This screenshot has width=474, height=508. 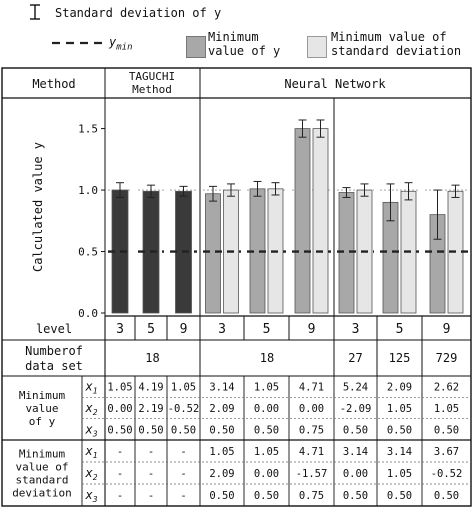 I want to click on bar-min_sd, so click(x=320, y=221).